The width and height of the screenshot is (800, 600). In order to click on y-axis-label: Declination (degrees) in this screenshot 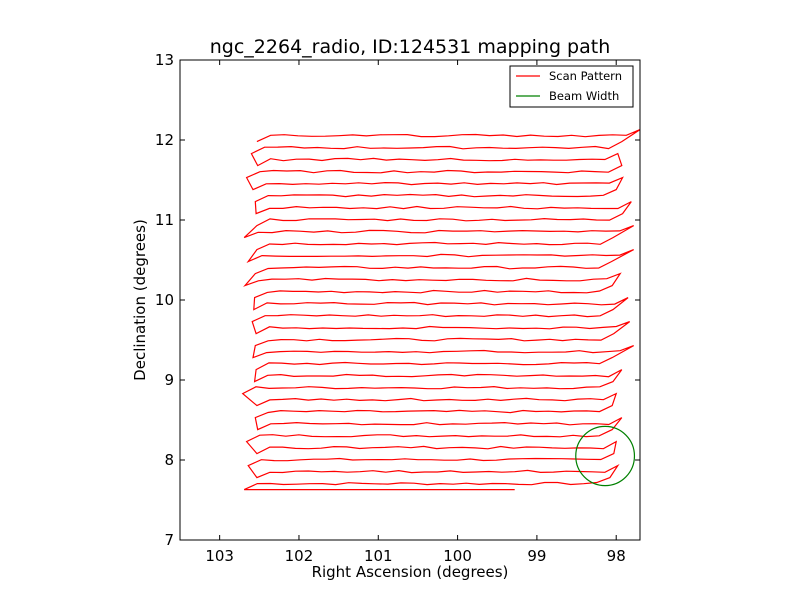, I will do `click(140, 300)`.